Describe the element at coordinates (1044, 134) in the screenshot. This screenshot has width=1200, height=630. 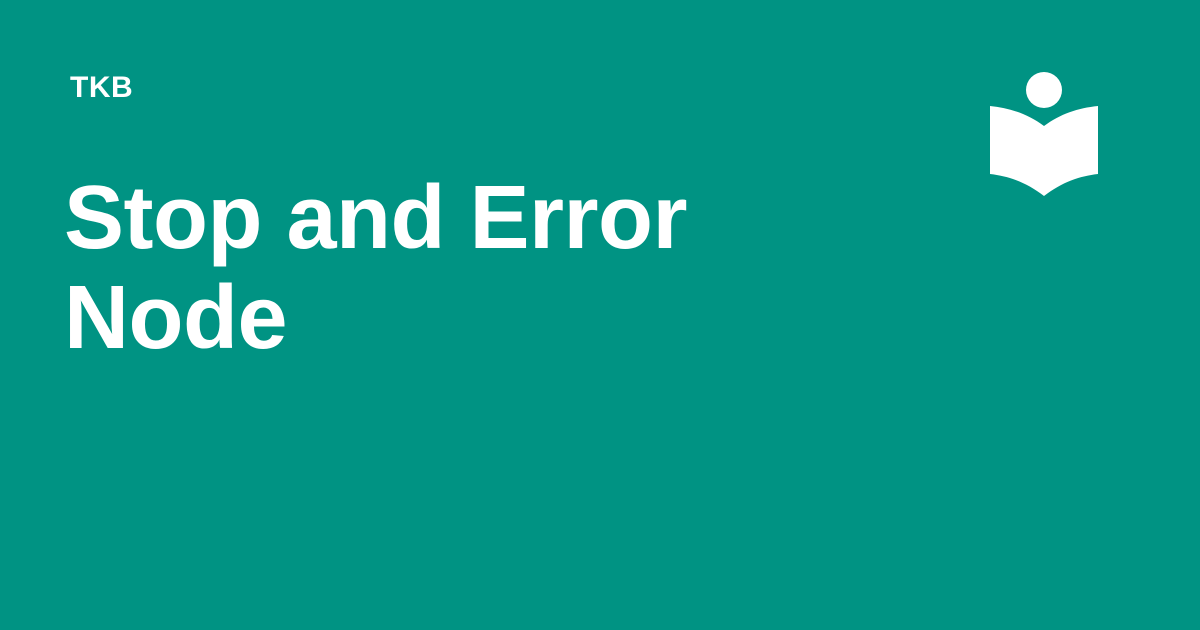
I see `reader-book-icon` at that location.